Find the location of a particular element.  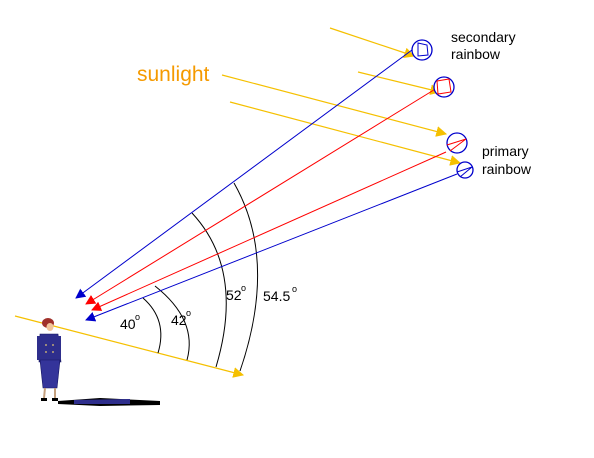

secondary-rainbow-label-line1: secondary is located at coordinates (483, 37).